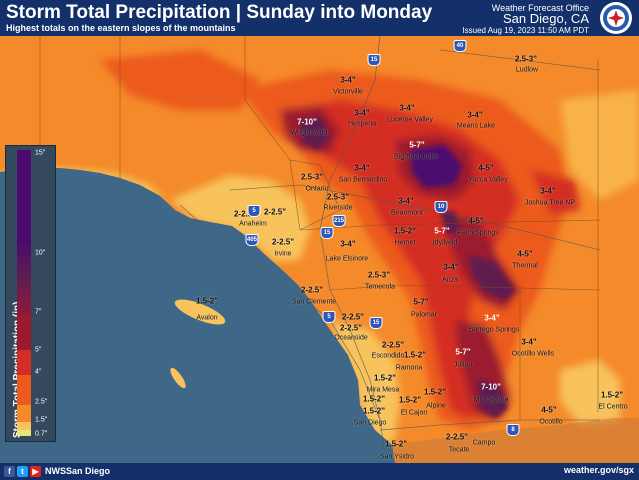 This screenshot has width=639, height=480. I want to click on place-label: Wrightwood, so click(309, 133).